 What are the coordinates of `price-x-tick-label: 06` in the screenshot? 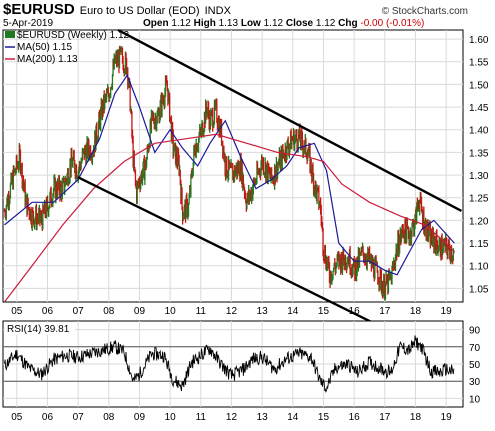 It's located at (48, 311).